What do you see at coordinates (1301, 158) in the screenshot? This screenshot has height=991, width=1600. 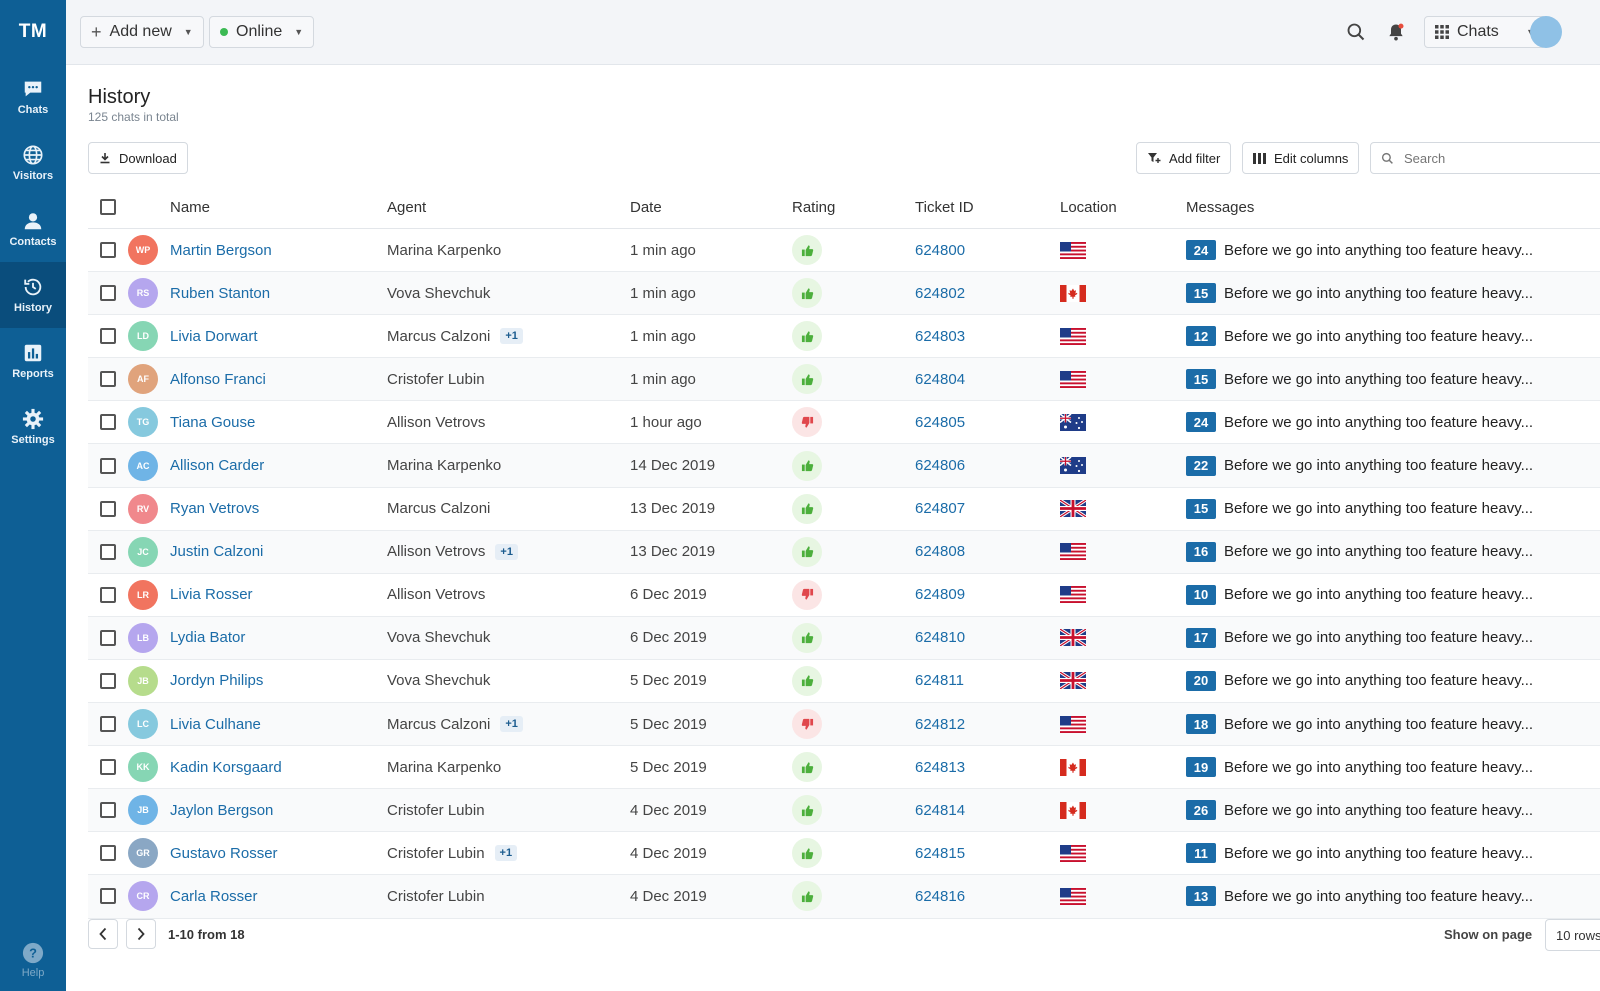 I see `edit-columns-button: Edit columns` at bounding box center [1301, 158].